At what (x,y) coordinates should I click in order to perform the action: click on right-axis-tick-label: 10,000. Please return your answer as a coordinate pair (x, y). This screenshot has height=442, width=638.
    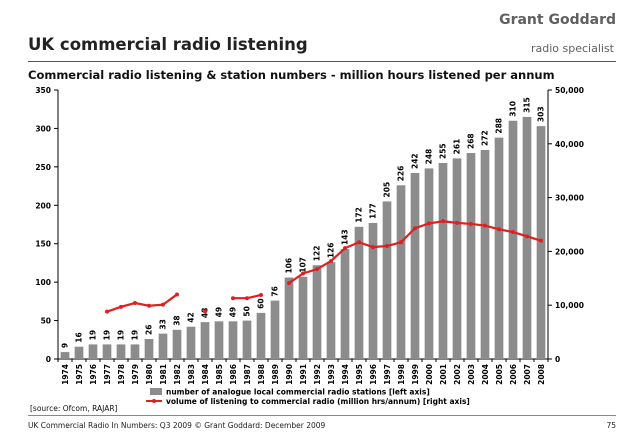
    Looking at the image, I should click on (569, 305).